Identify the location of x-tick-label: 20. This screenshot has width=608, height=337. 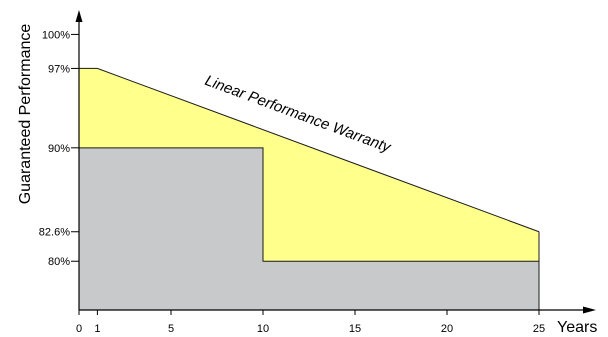
(447, 329).